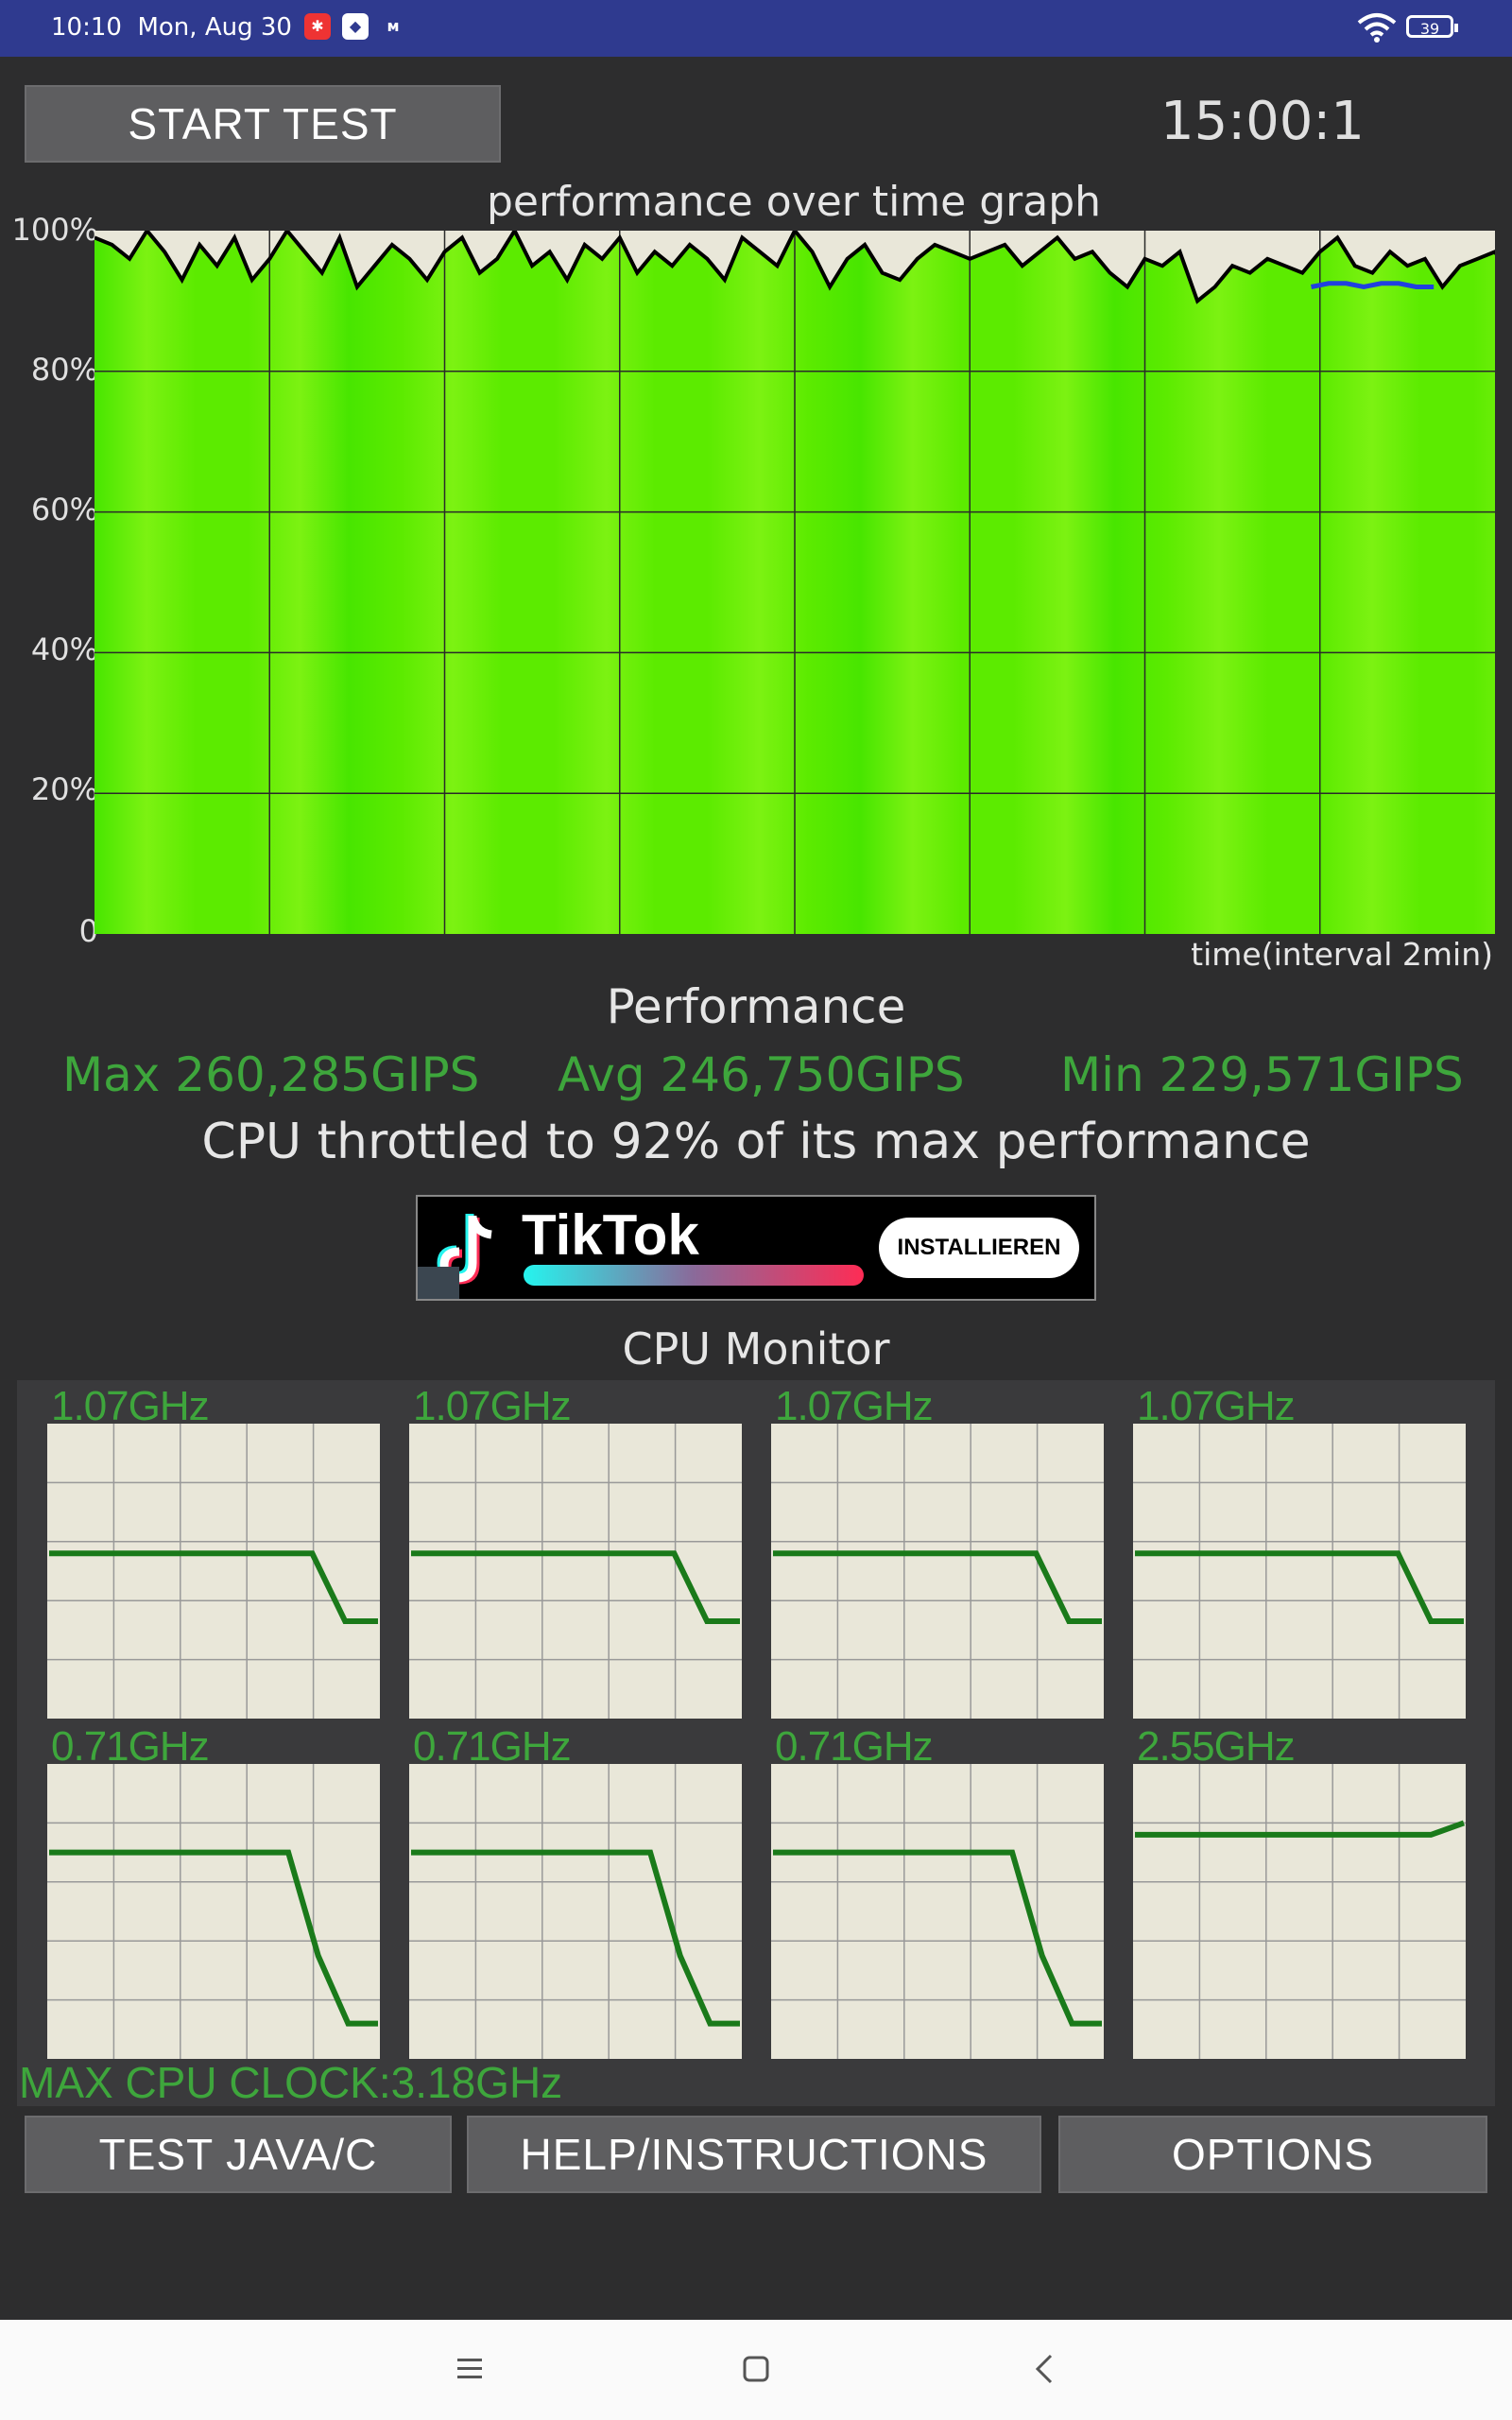  What do you see at coordinates (1342, 954) in the screenshot?
I see `x-axis-label: time(interval 2min)` at bounding box center [1342, 954].